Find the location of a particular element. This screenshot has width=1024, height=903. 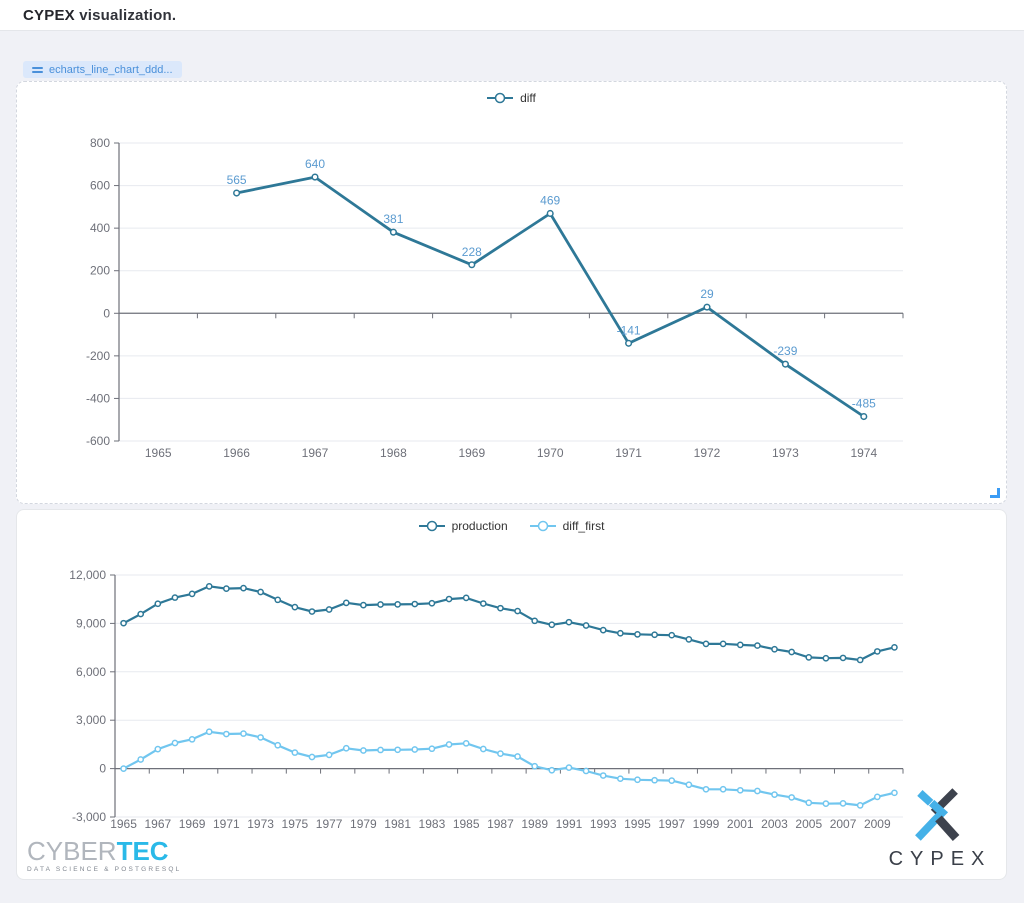

cybertec-logo: CYBERTEC DATA SCIENCE & POSTGRESQL is located at coordinates (104, 856).